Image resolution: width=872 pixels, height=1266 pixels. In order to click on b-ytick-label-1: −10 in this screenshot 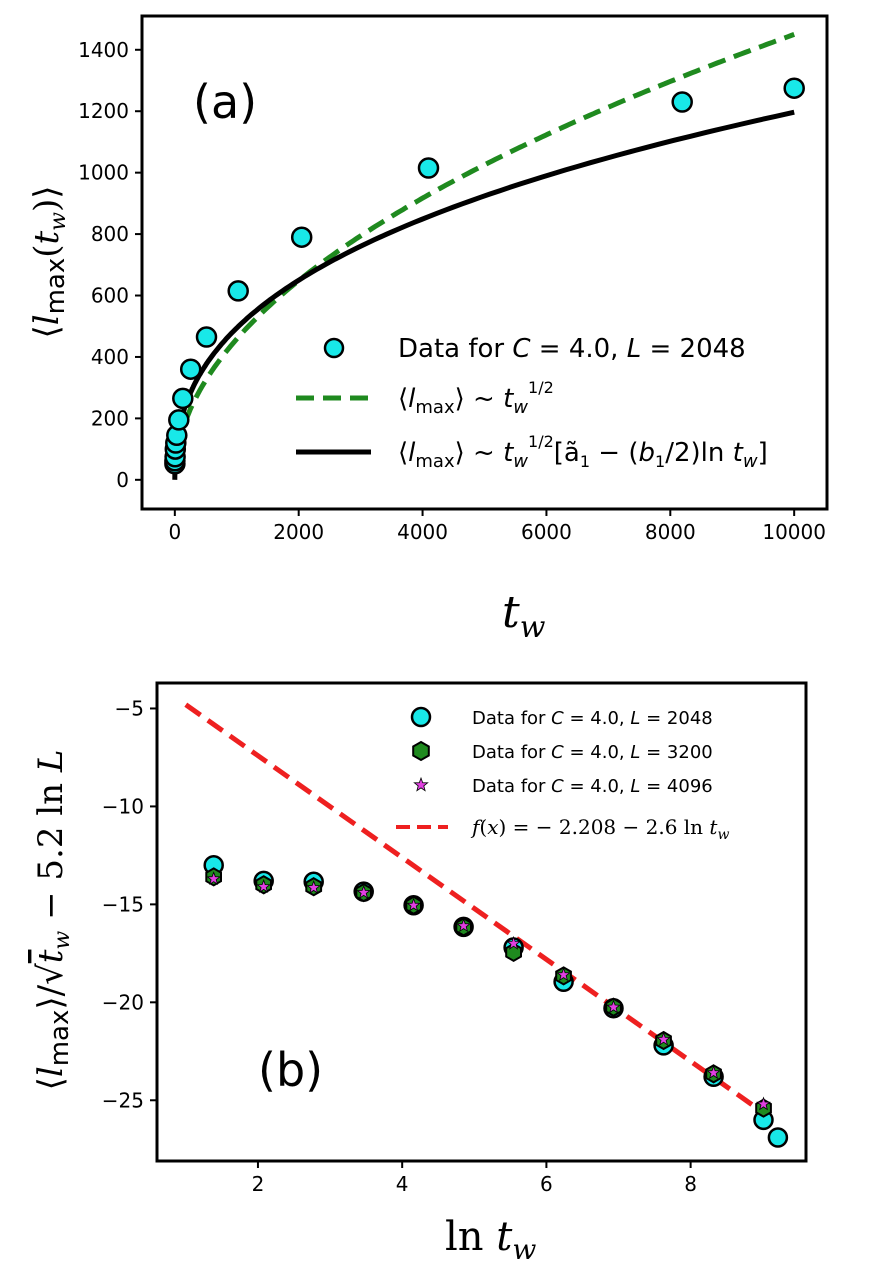, I will do `click(123, 806)`.